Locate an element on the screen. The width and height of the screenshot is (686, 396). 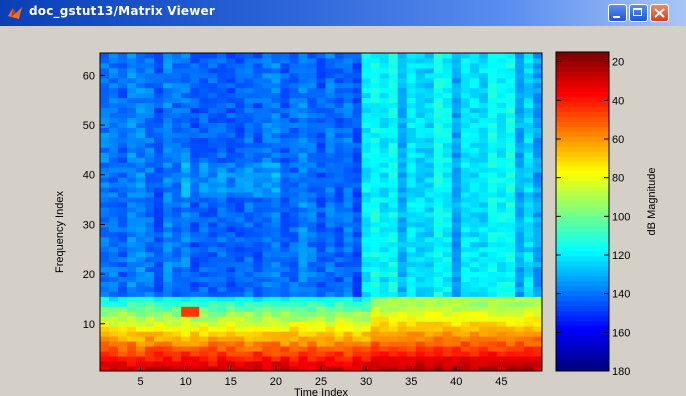
y-tick-label: 20 is located at coordinates (89, 275).